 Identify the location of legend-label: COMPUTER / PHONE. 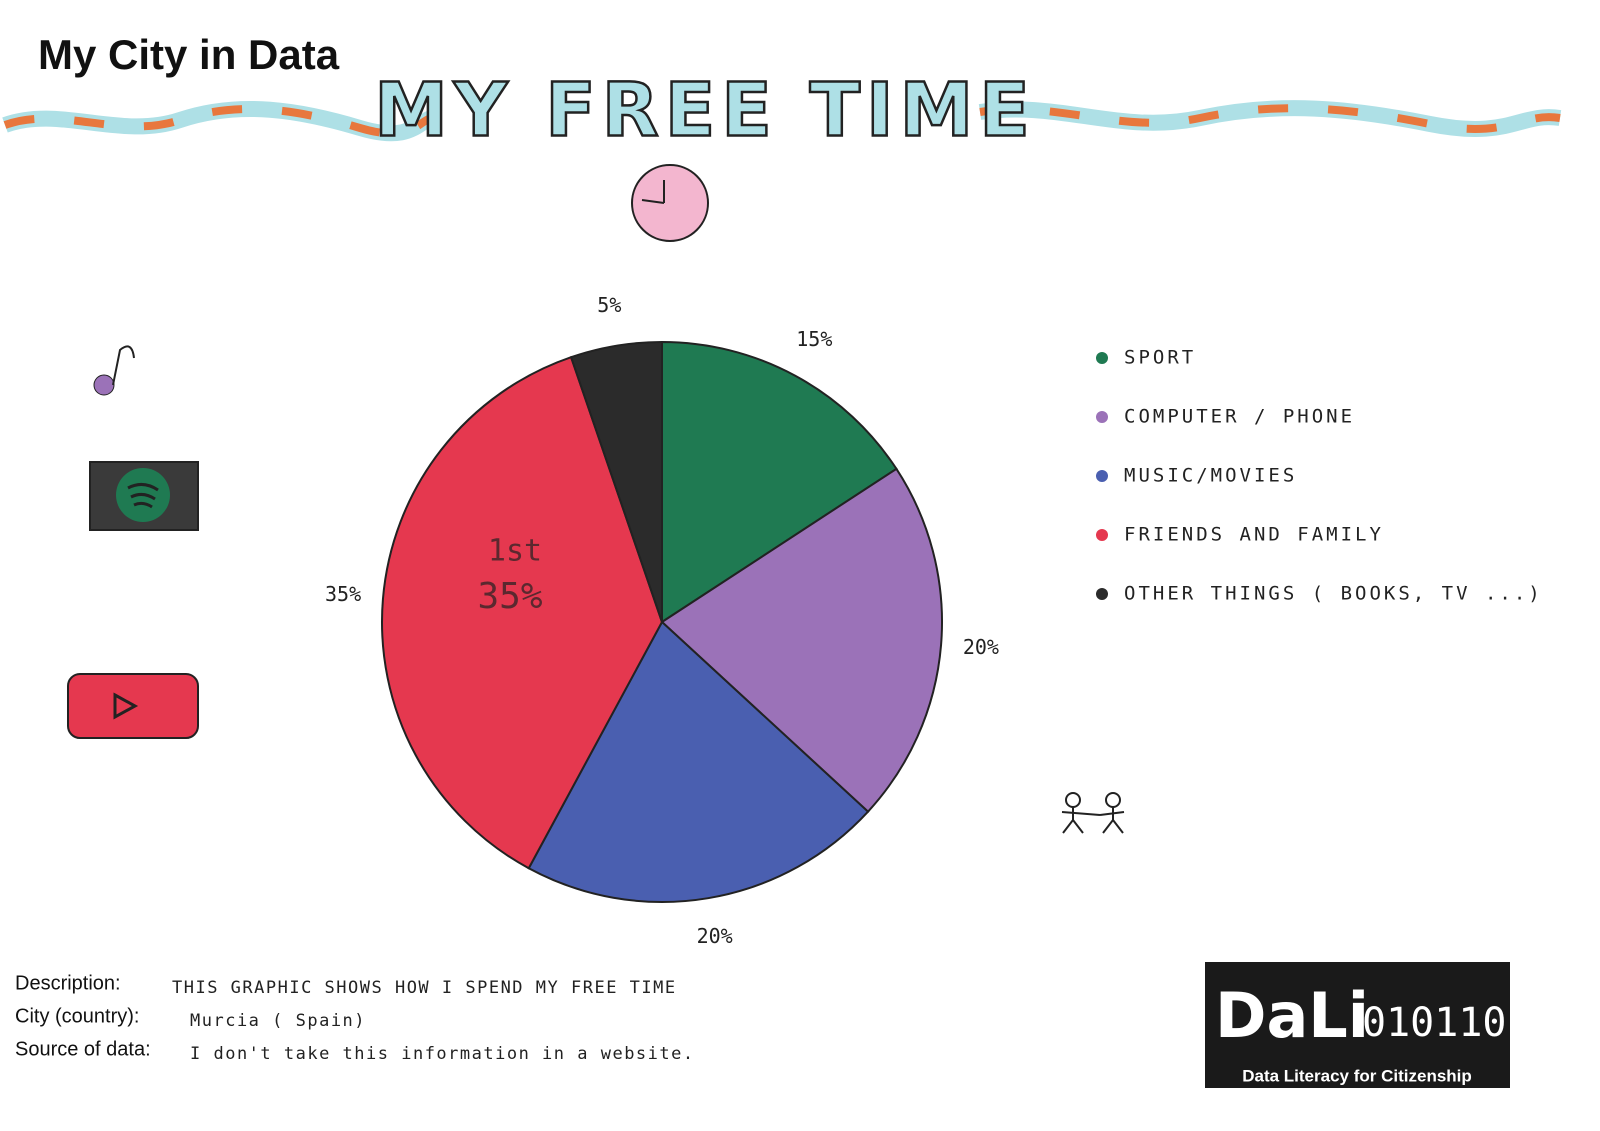
(1239, 417).